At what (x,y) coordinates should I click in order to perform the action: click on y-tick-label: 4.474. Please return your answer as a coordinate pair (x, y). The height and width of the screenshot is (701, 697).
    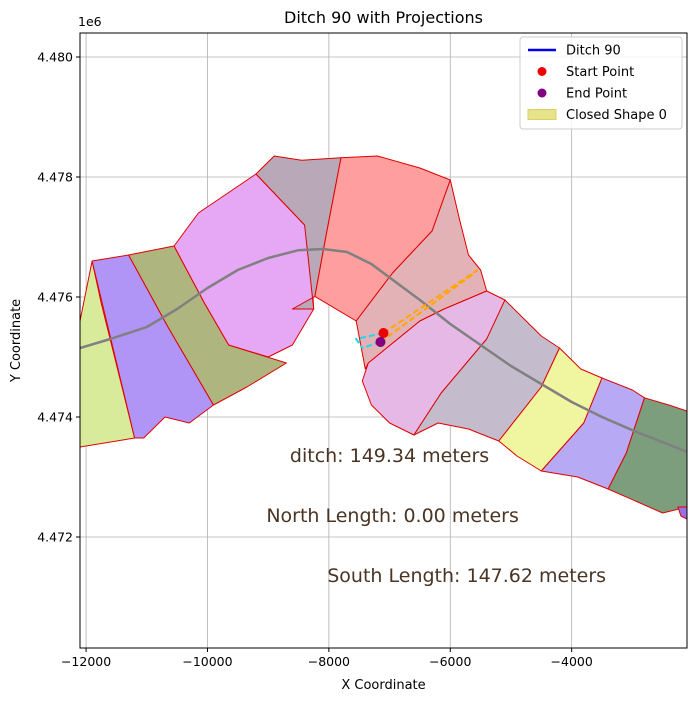
    Looking at the image, I should click on (55, 417).